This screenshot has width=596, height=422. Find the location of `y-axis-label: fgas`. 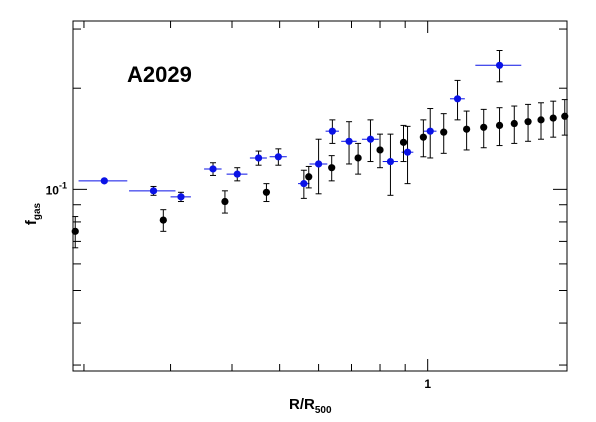

y-axis-label: fgas is located at coordinates (33, 213).